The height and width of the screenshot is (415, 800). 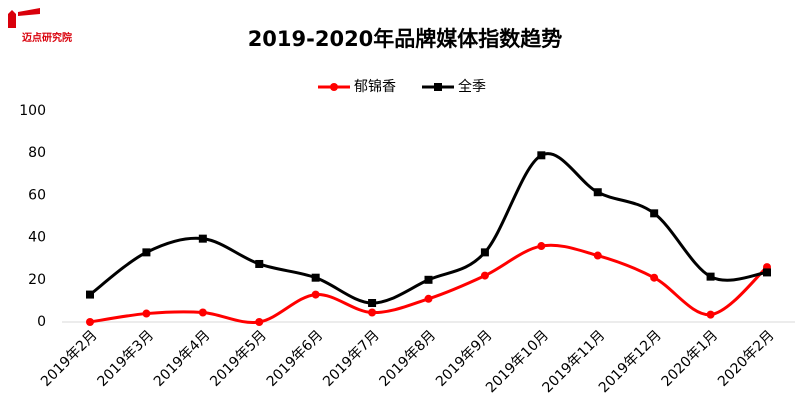 What do you see at coordinates (32, 111) in the screenshot?
I see `y-tick-label: 100` at bounding box center [32, 111].